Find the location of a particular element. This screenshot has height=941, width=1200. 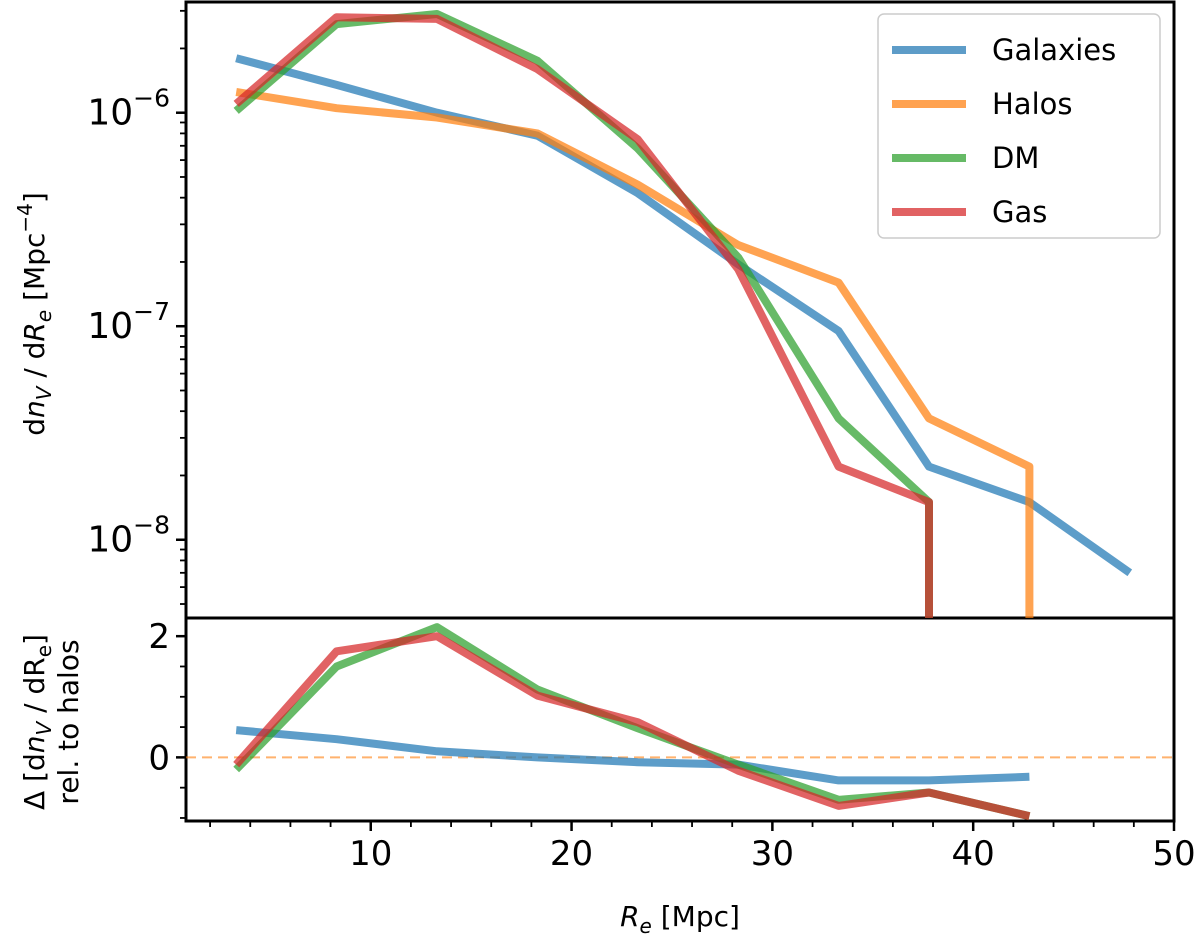

x-tick-label: 20 is located at coordinates (571, 854).